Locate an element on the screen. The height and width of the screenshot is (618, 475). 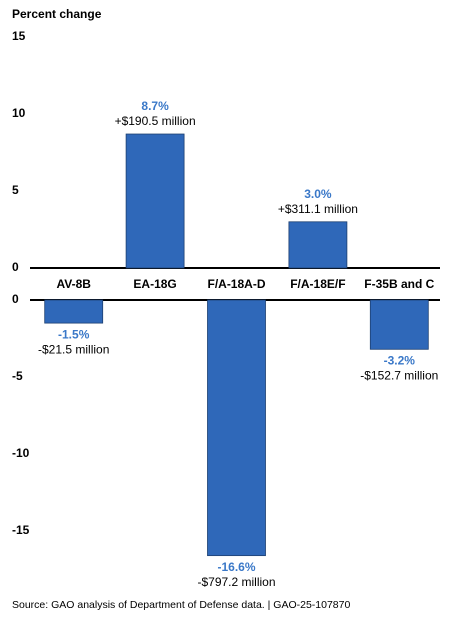
x-tick-label: F/A-18E/F is located at coordinates (317, 284).